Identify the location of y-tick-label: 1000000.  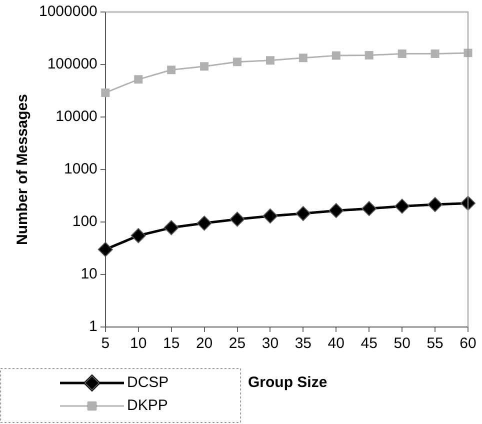
(68, 11).